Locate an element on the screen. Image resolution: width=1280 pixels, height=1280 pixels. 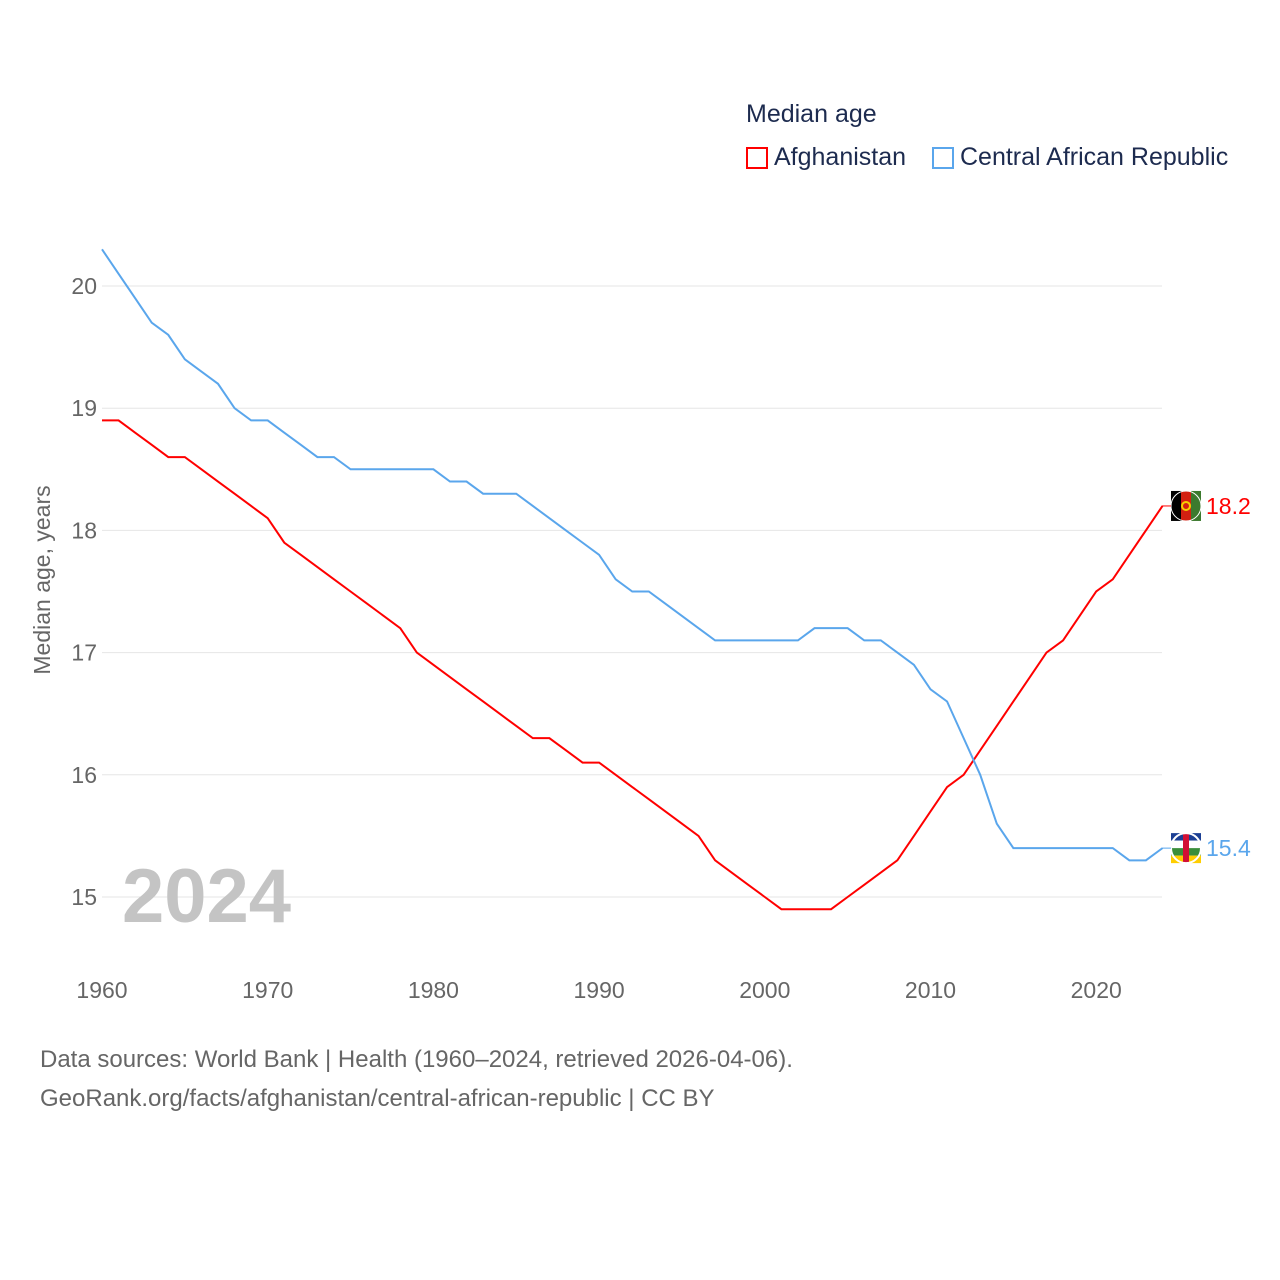
x-tick-label: 1970 is located at coordinates (267, 990).